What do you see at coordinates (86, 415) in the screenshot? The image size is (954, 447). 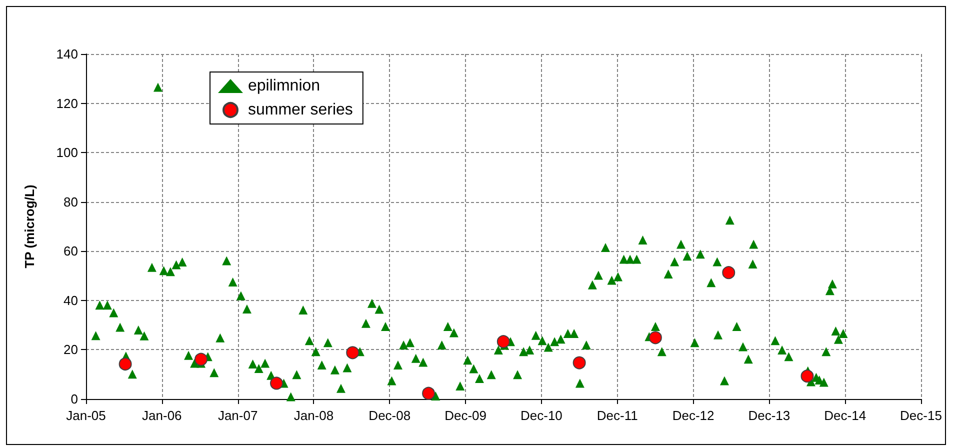 I see `x-tick-label: Jan-05` at bounding box center [86, 415].